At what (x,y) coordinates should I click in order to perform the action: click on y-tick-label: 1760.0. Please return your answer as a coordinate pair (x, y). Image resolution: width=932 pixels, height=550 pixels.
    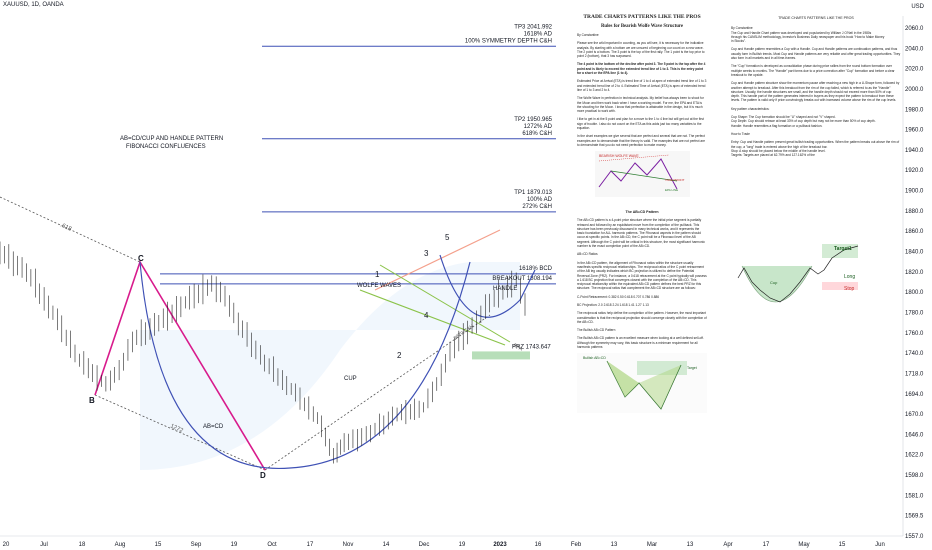
    Looking at the image, I should click on (914, 334).